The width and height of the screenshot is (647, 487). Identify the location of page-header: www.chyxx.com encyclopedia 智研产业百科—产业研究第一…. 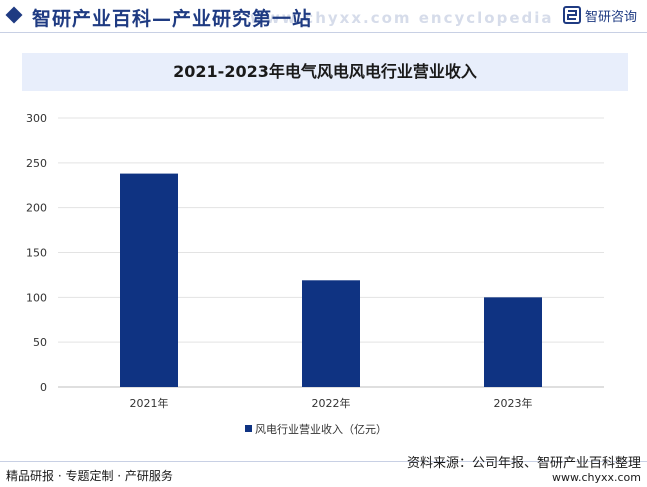
(323, 17).